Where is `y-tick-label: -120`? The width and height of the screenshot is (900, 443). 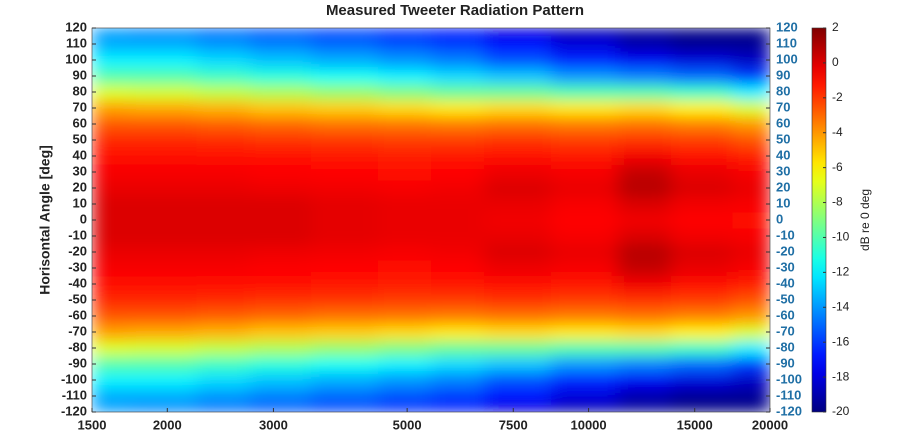 y-tick-label: -120 is located at coordinates (74, 410).